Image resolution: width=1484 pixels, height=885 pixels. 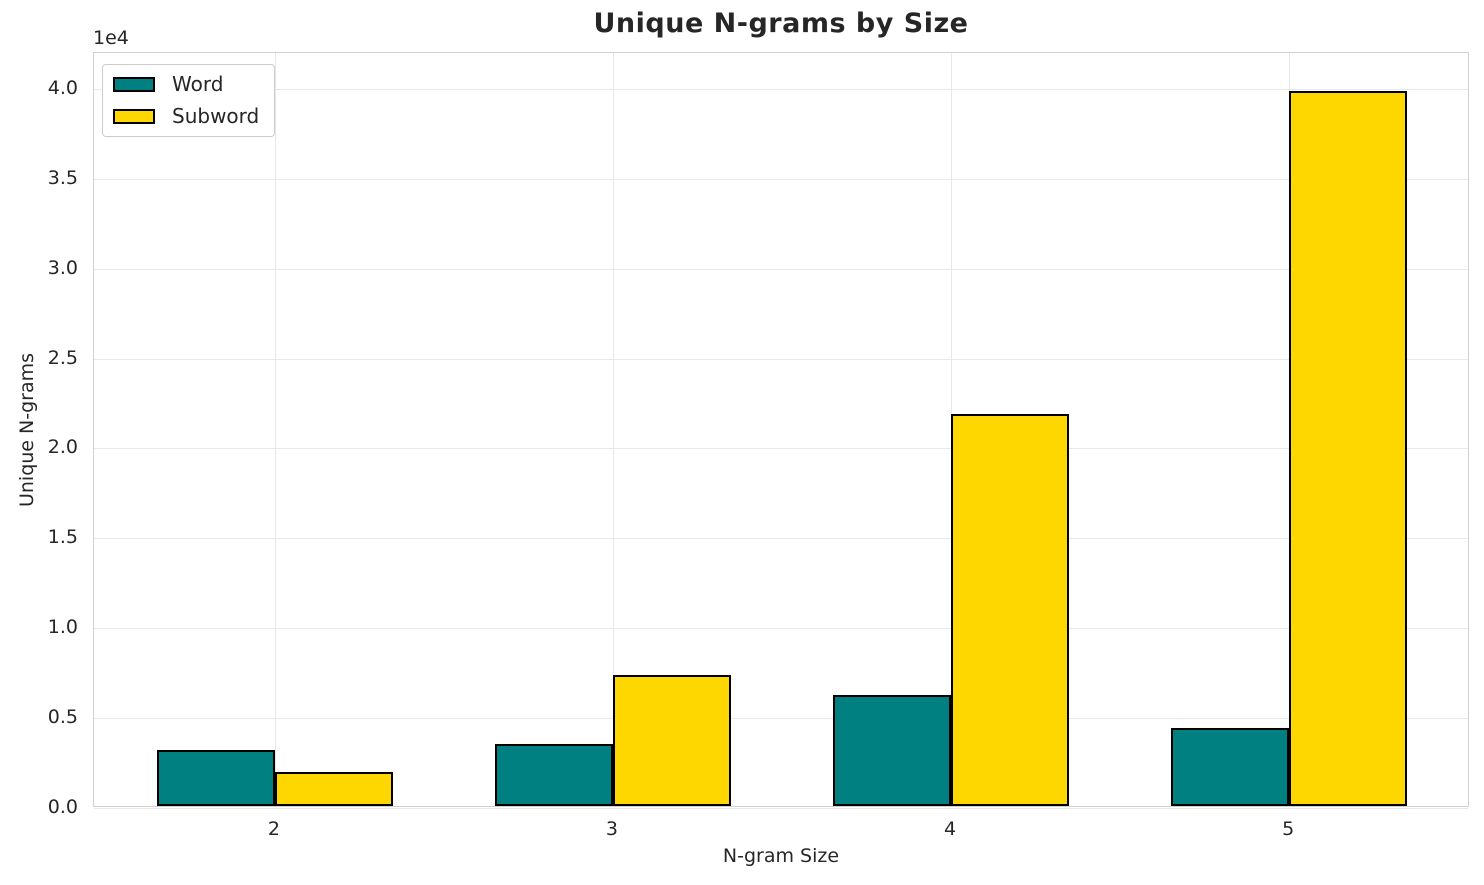 I want to click on legend-label-subword: Subword, so click(x=216, y=116).